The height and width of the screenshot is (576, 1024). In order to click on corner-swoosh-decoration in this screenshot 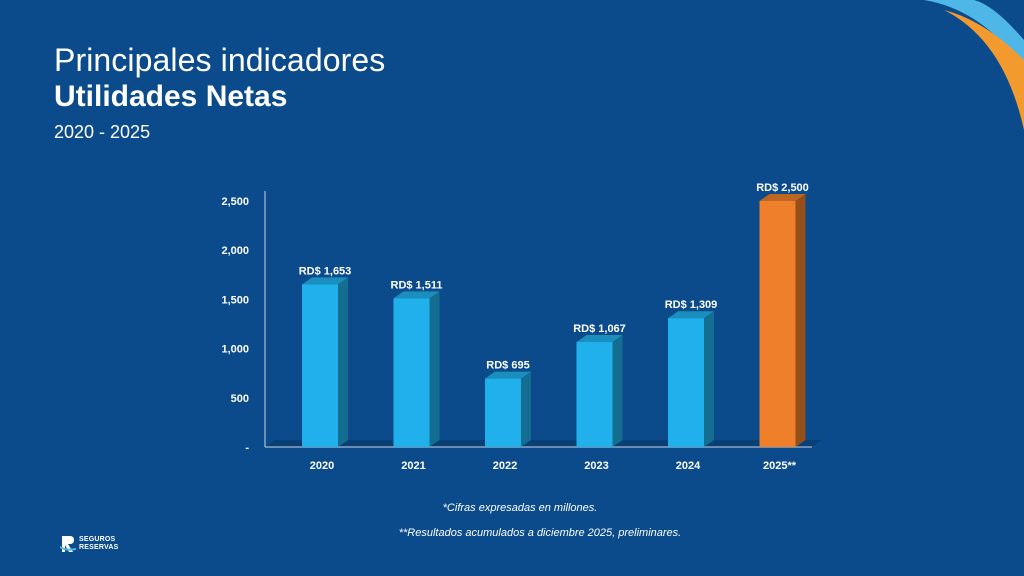, I will do `click(974, 65)`.